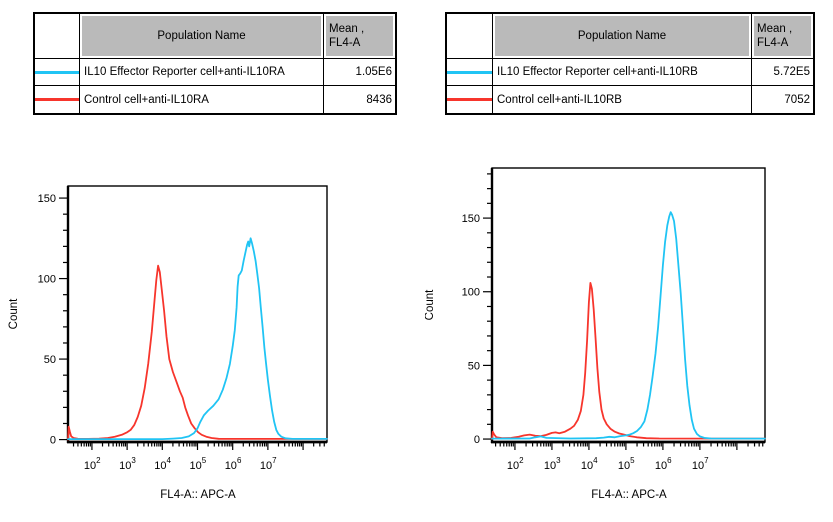 Image resolution: width=833 pixels, height=522 pixels. I want to click on mean-value: 1.05E6, so click(373, 72).